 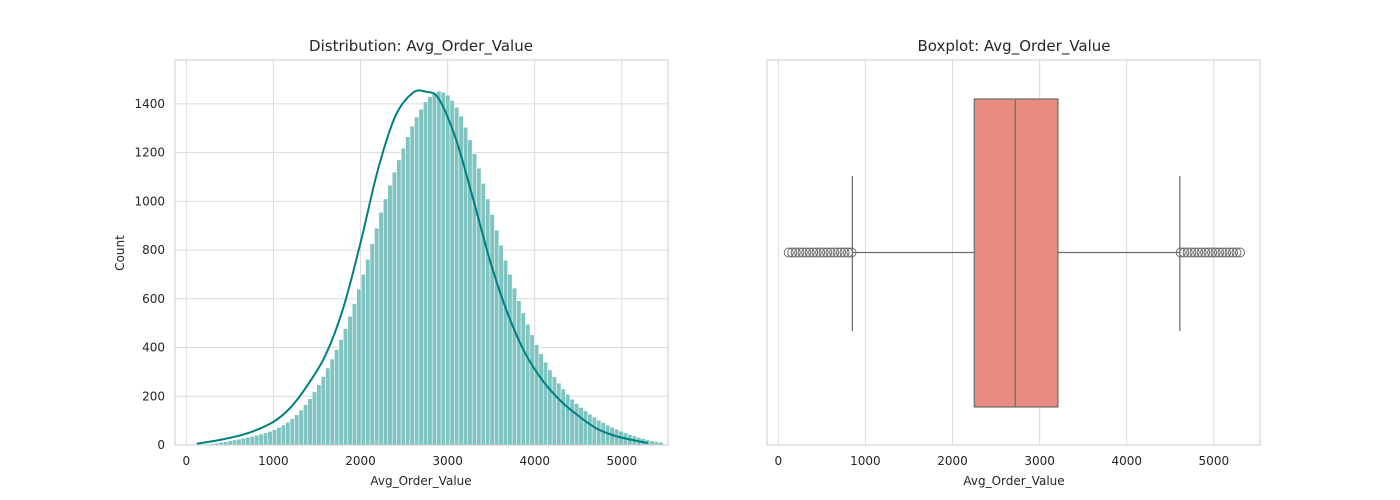 What do you see at coordinates (153, 299) in the screenshot?
I see `histogram-y-tick-label: 600` at bounding box center [153, 299].